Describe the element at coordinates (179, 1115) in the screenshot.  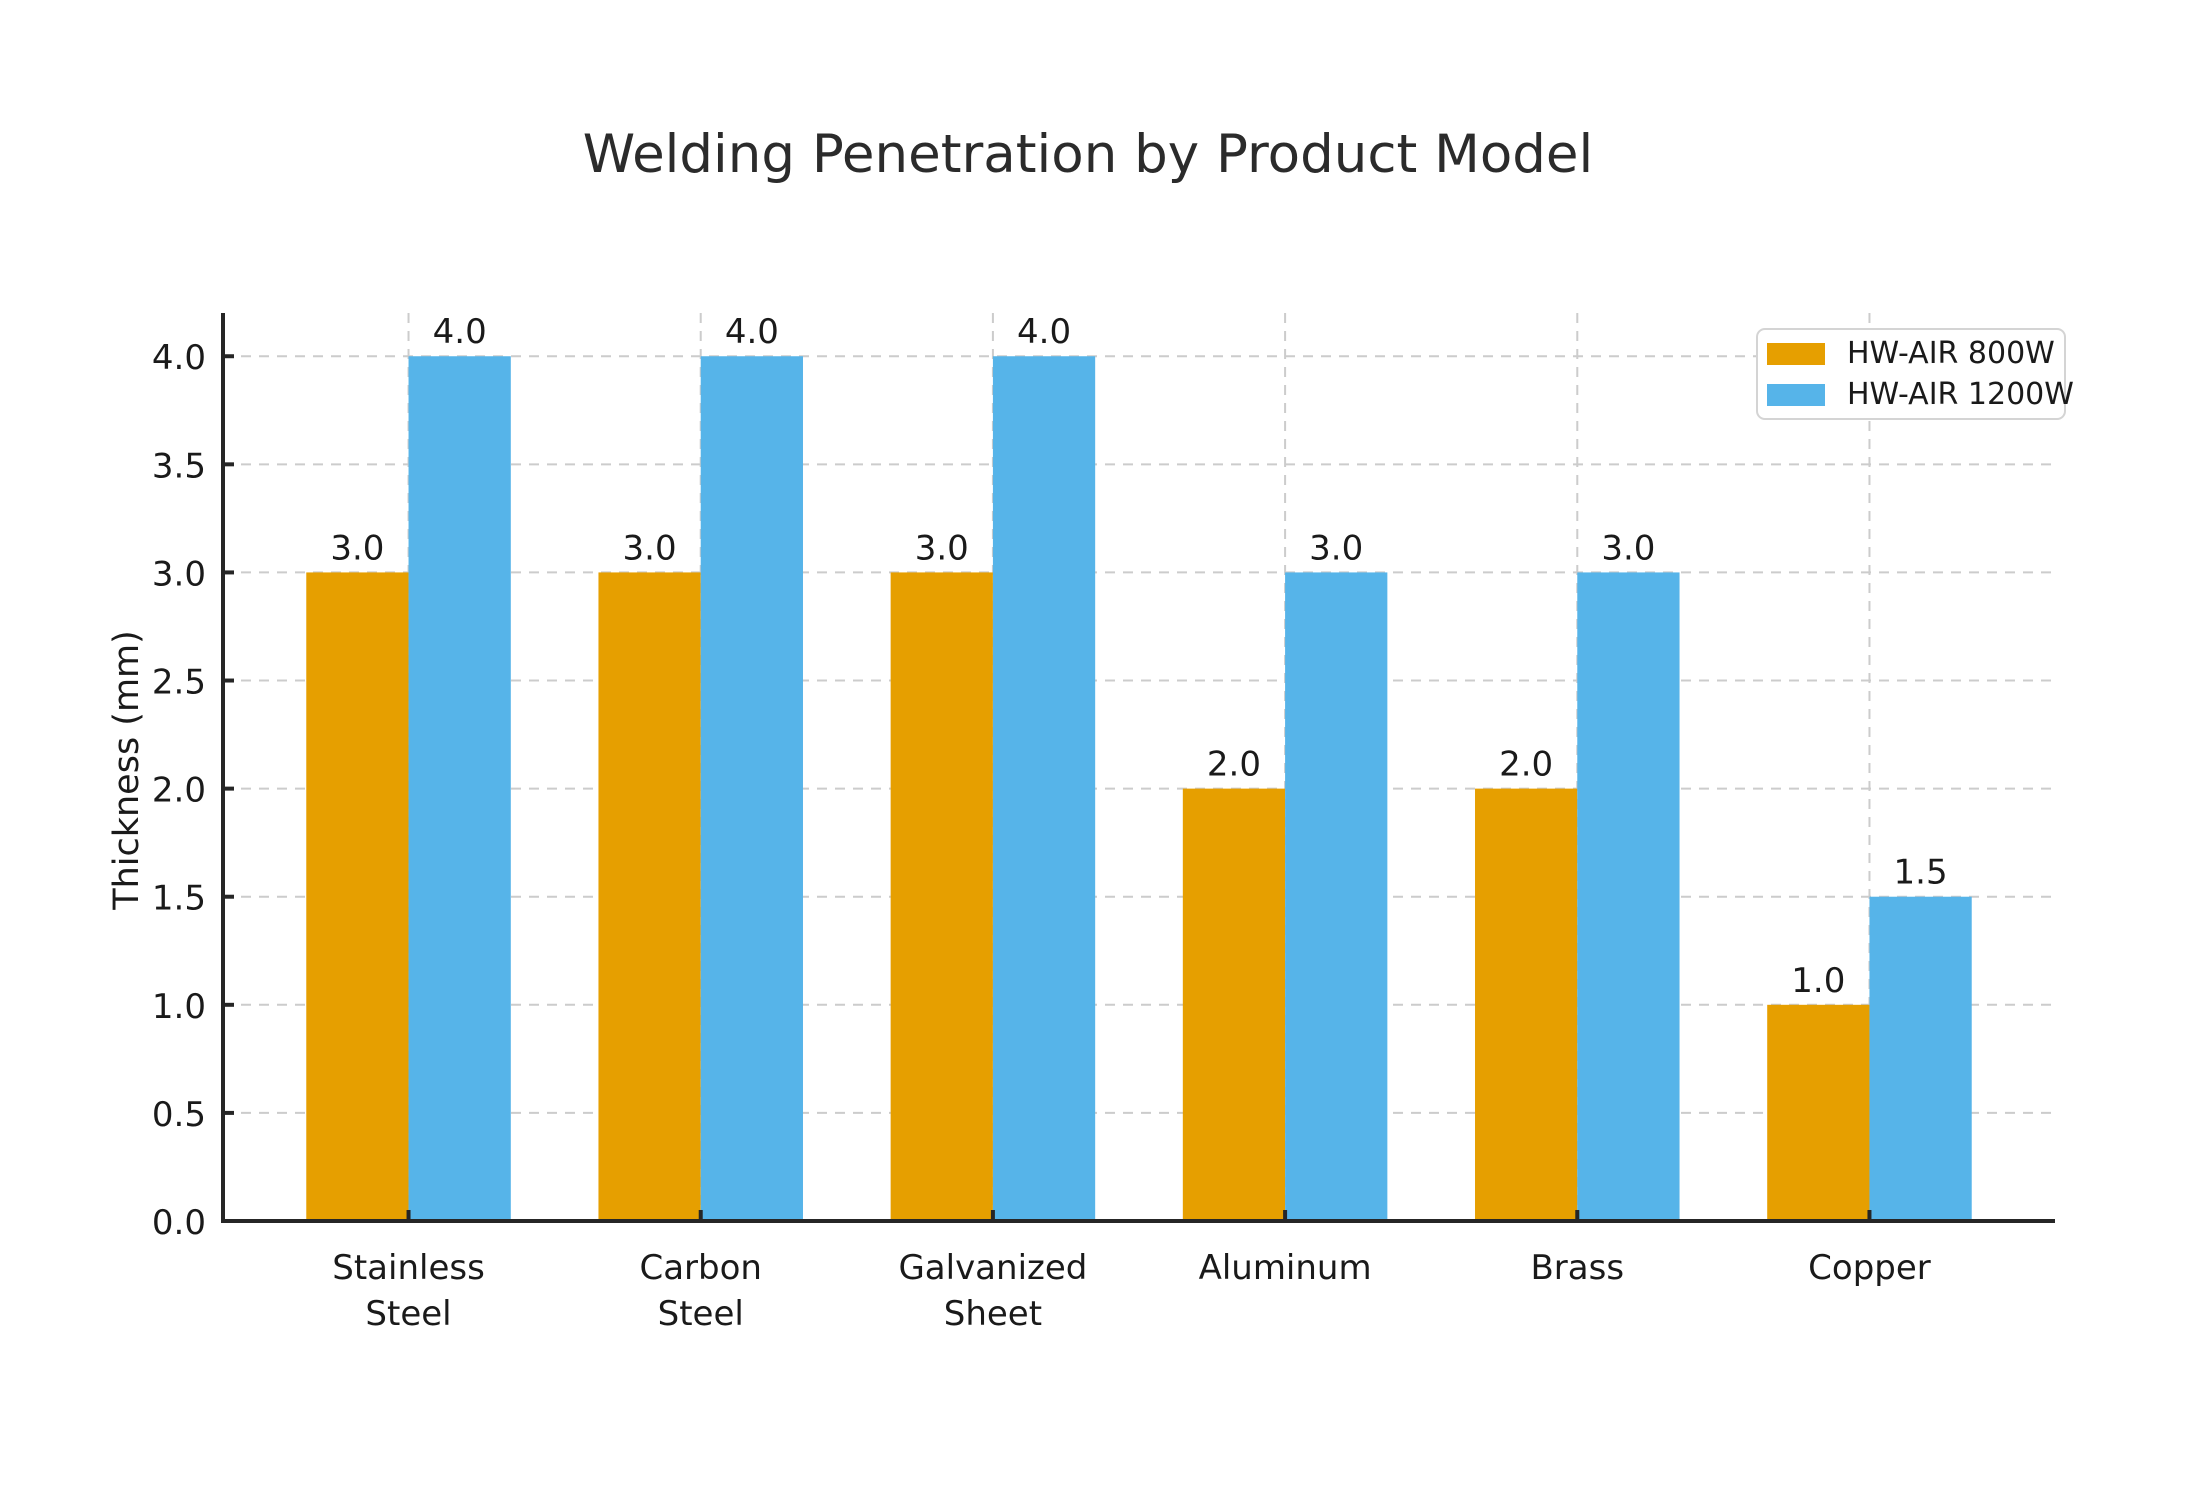
I see `y-tick-label: 0.5` at that location.